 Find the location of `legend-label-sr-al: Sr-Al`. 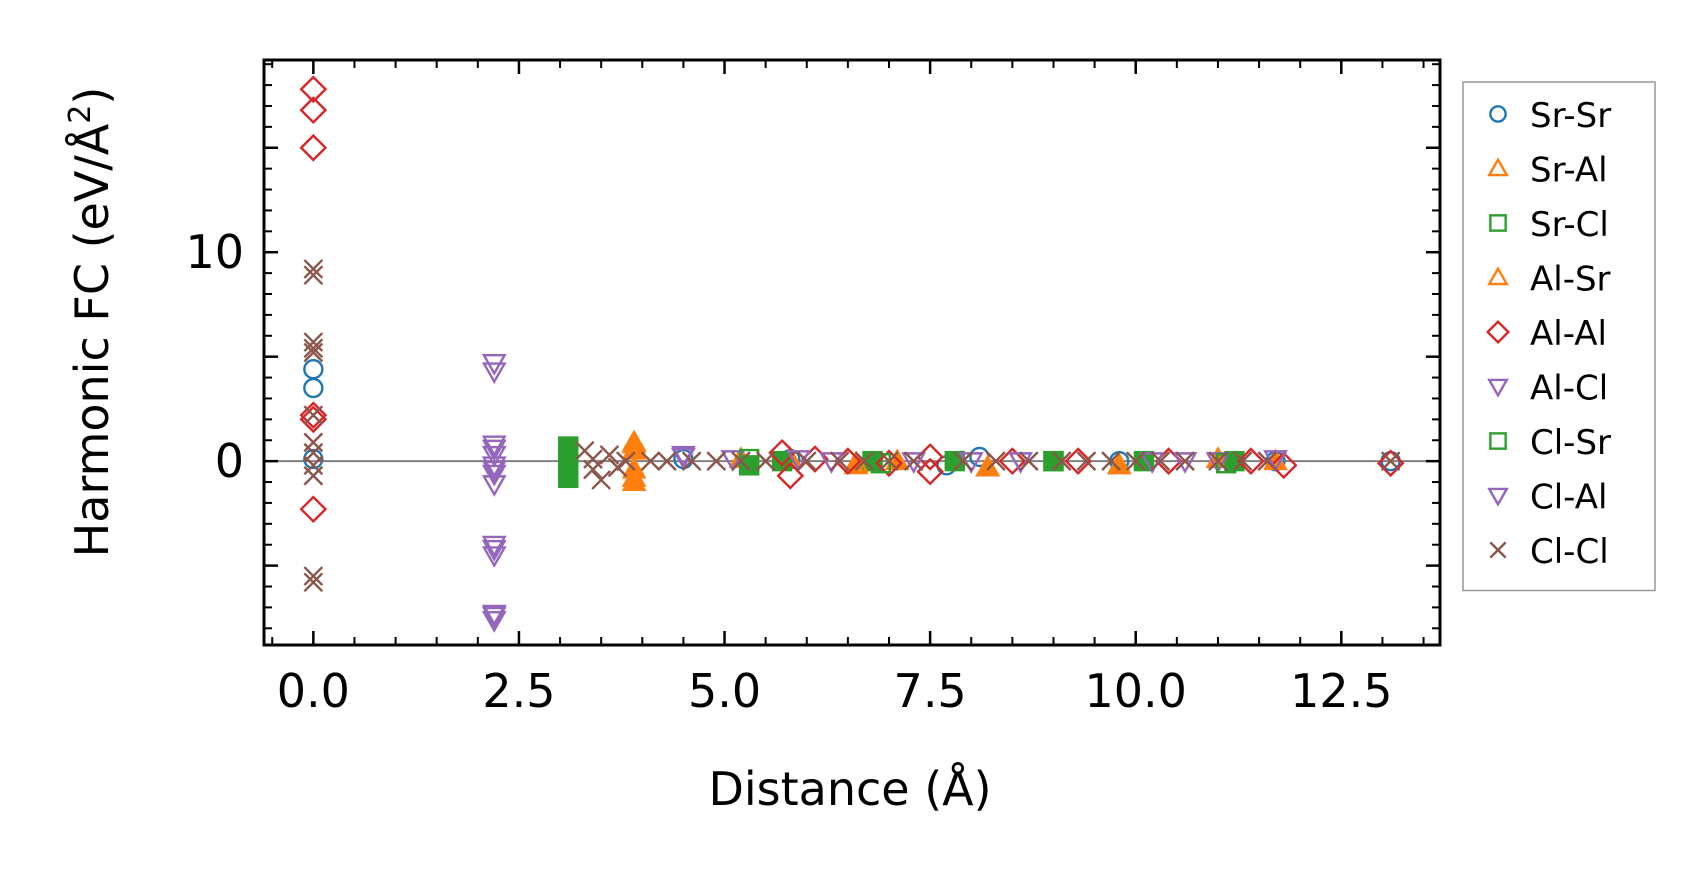

legend-label-sr-al: Sr-Al is located at coordinates (1569, 171).